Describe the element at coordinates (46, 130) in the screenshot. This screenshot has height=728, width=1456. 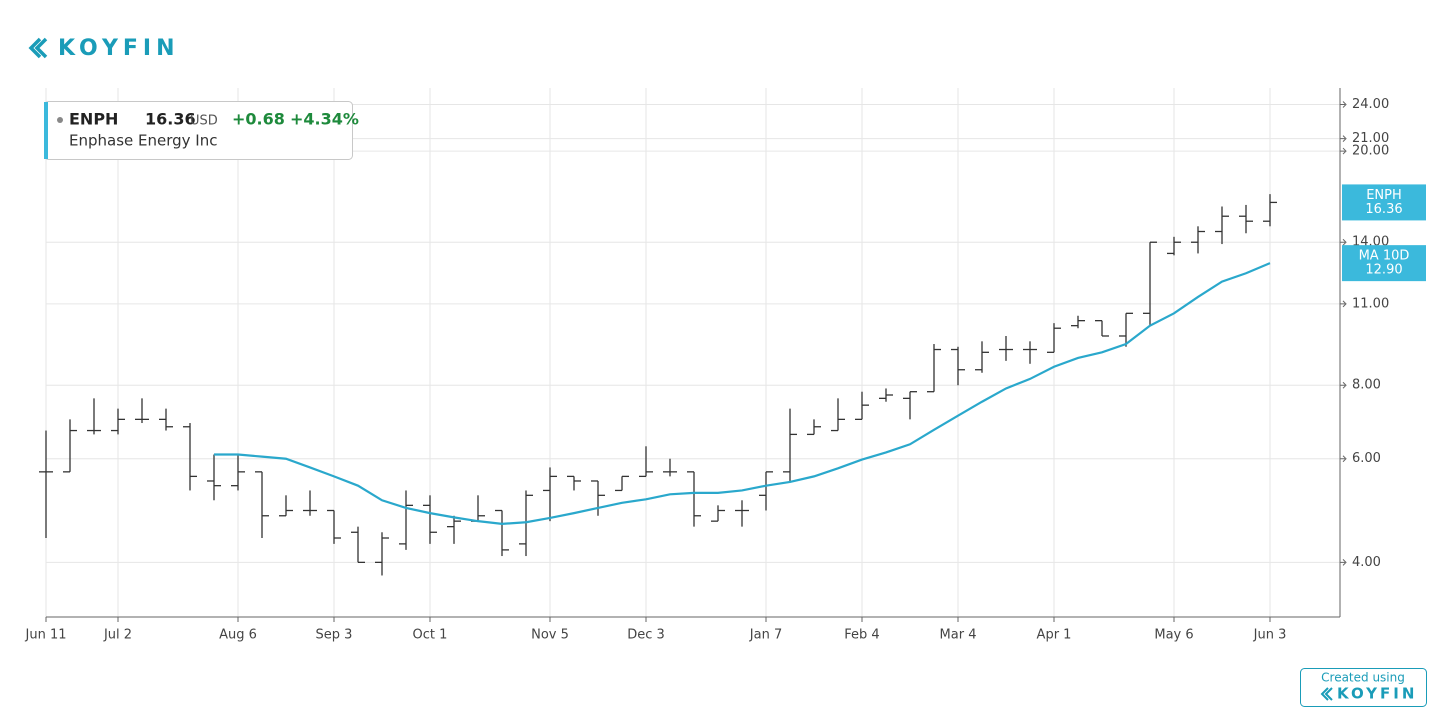
I see `info-box-accent` at that location.